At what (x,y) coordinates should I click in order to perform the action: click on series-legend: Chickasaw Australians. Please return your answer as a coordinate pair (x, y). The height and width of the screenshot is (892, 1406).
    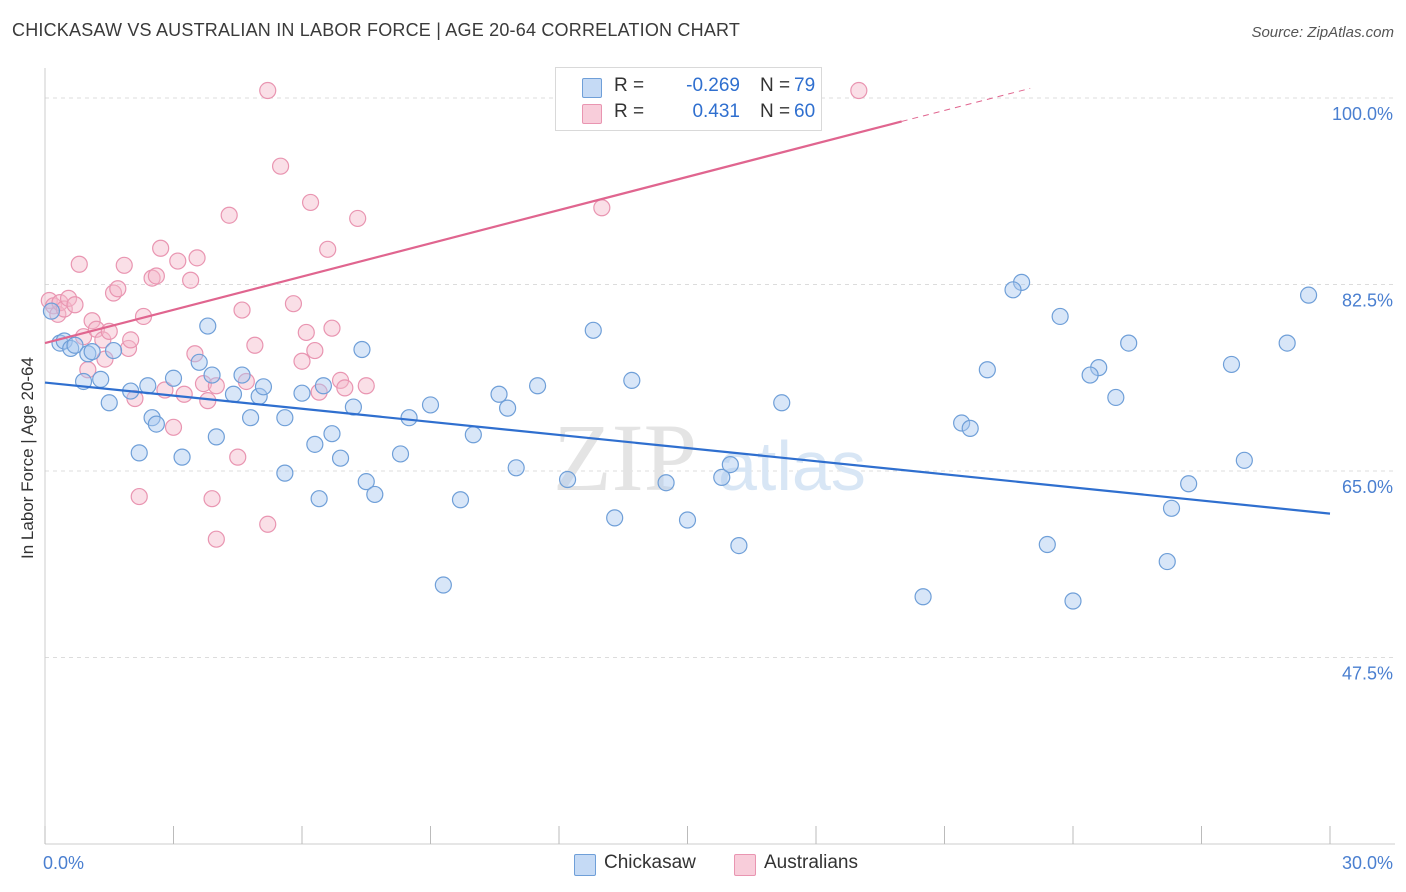
    Looking at the image, I should click on (703, 865).